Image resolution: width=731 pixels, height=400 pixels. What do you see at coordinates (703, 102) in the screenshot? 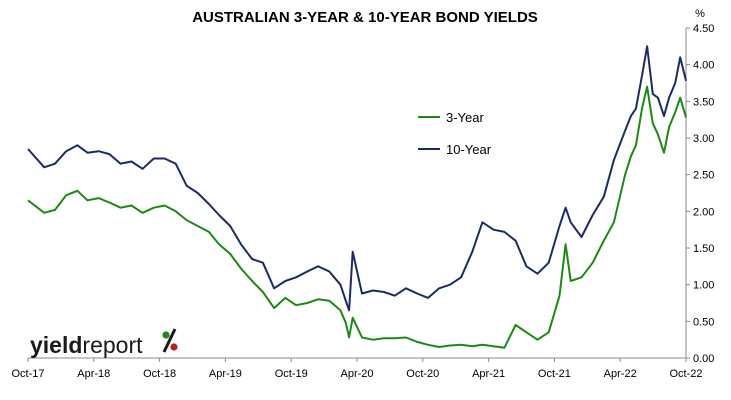
I see `y-tick-label: 3.50` at bounding box center [703, 102].